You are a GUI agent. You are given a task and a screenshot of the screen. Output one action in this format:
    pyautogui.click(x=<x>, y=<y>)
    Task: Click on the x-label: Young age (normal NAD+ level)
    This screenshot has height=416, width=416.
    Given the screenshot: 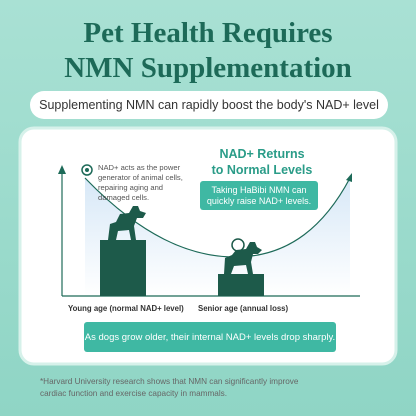 What is the action you would take?
    pyautogui.click(x=126, y=308)
    